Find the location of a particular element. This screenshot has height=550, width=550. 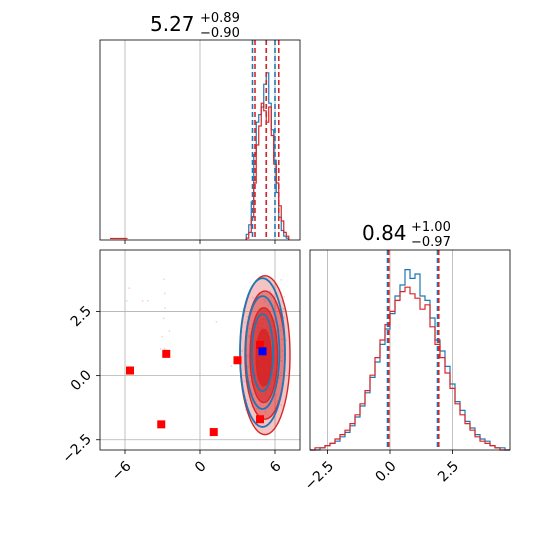

right-axes-frame is located at coordinates (410, 350).